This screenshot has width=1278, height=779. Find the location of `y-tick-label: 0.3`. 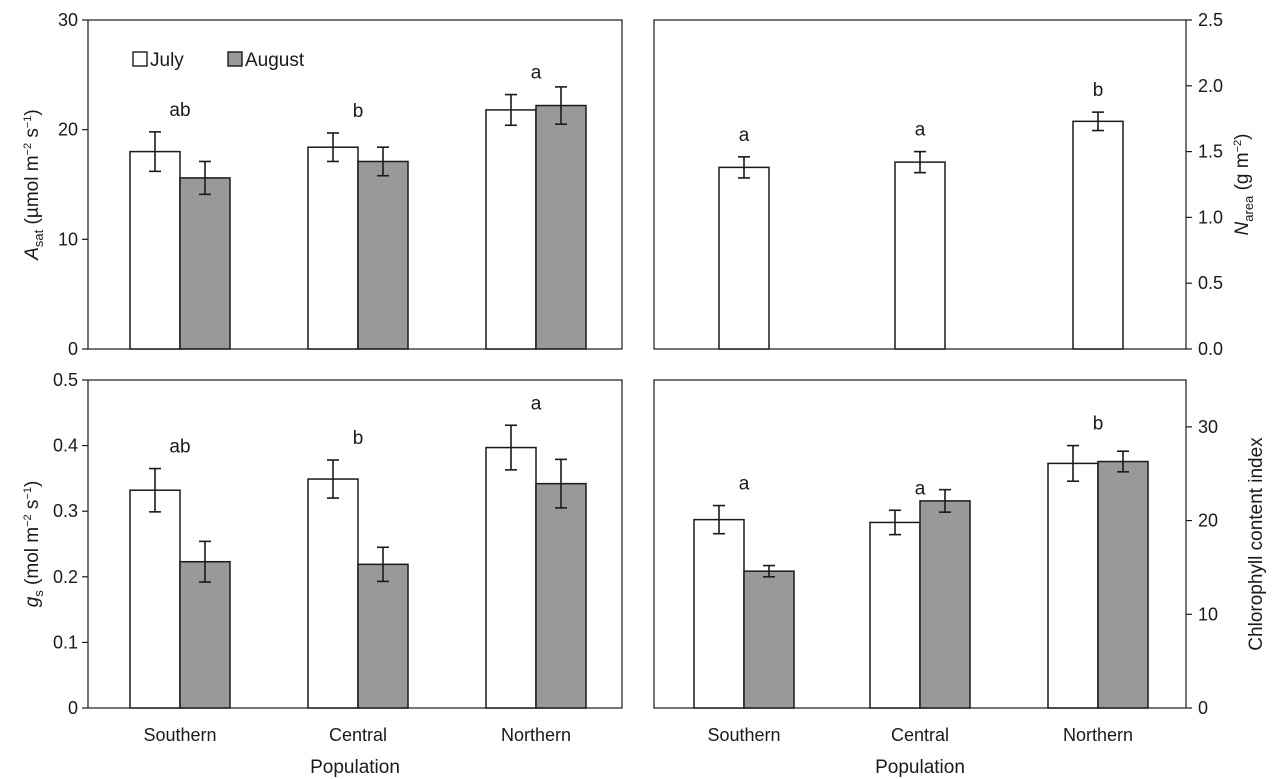

y-tick-label: 0.3 is located at coordinates (65, 511).